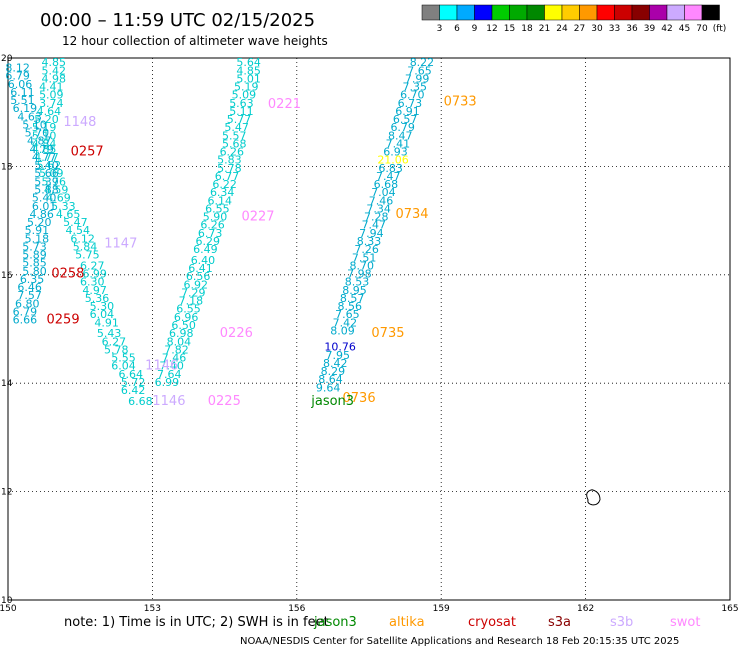 The image size is (740, 650). What do you see at coordinates (393, 160) in the screenshot?
I see `wave-height-value: 21.06` at bounding box center [393, 160].